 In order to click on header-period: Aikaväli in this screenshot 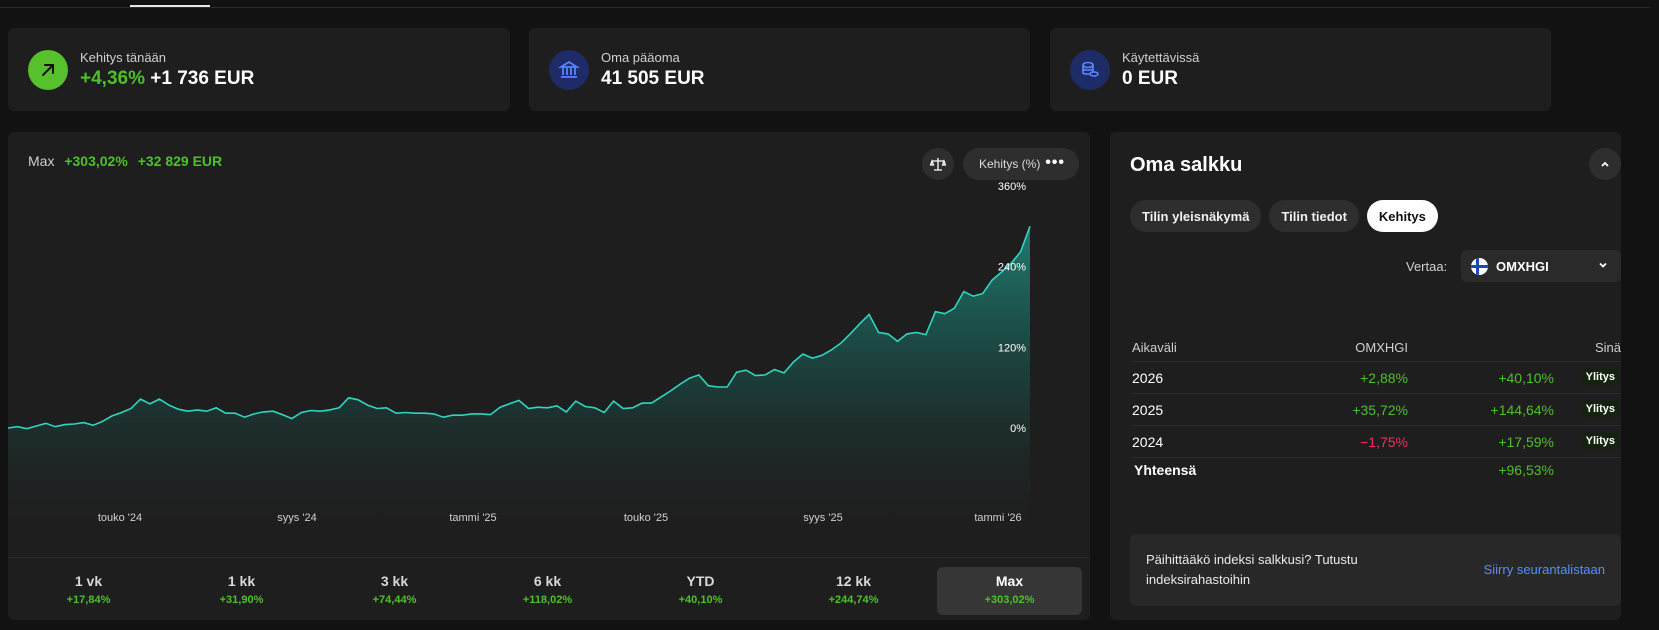, I will do `click(1154, 347)`.